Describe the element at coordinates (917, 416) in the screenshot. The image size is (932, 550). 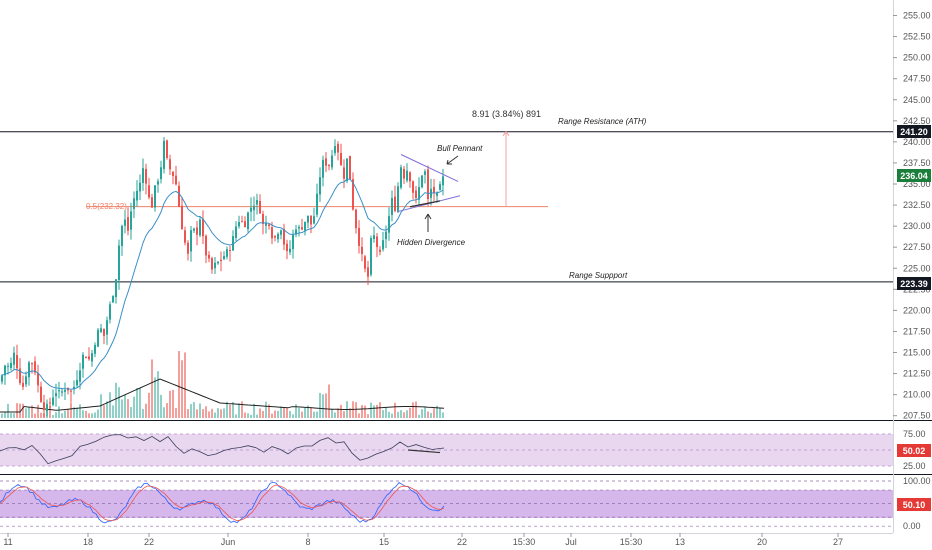
I see `price-tick-label: 207.50` at that location.